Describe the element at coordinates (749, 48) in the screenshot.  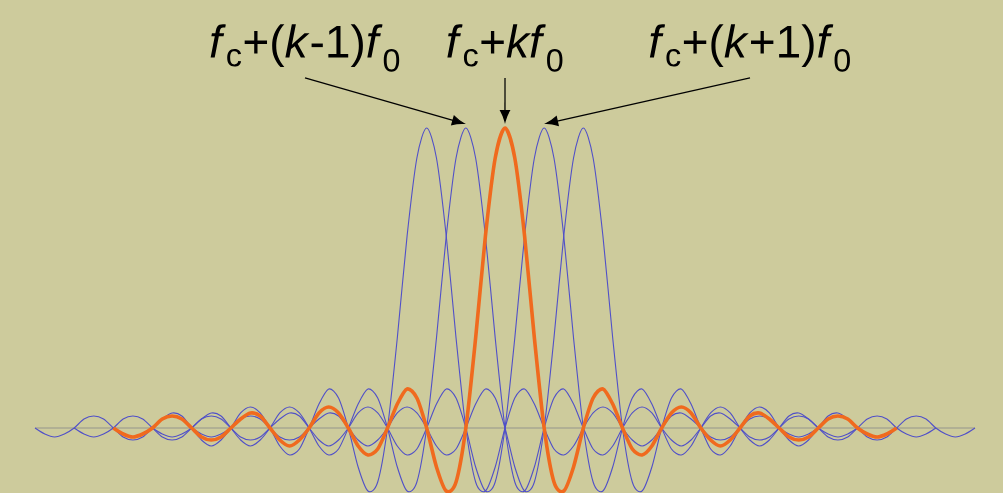
I see `text: f$_{c}$+(k+1)f$_{0}$` at that location.